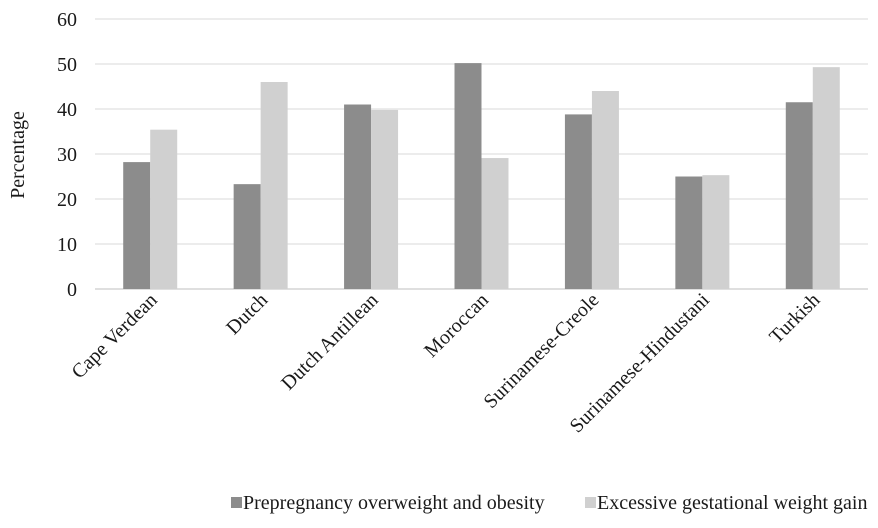 This screenshot has width=878, height=528. Describe the element at coordinates (394, 503) in the screenshot. I see `legend-label: Prepregnancy overweight and obesity` at that location.